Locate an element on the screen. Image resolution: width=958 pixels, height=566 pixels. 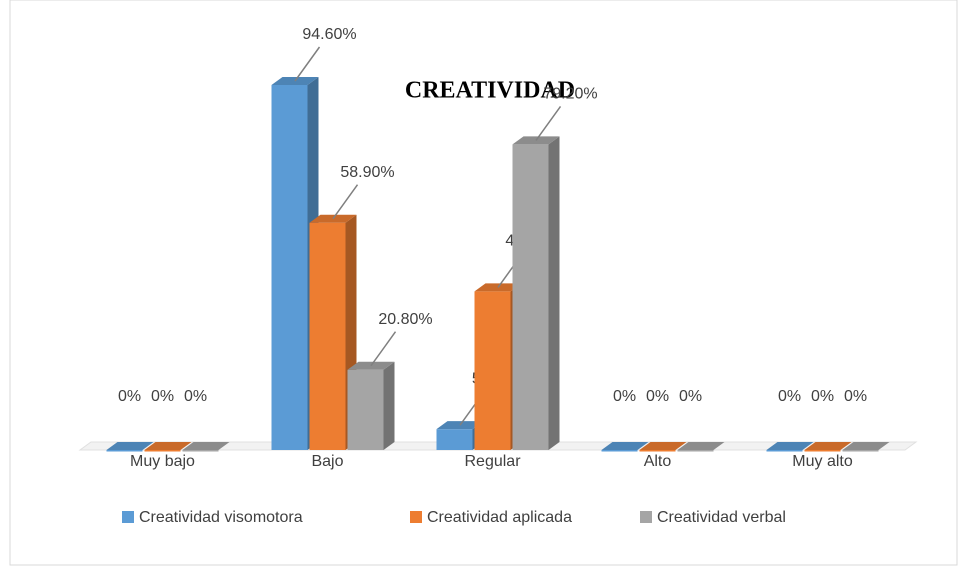
x-tick-label: Alto is located at coordinates (658, 461).